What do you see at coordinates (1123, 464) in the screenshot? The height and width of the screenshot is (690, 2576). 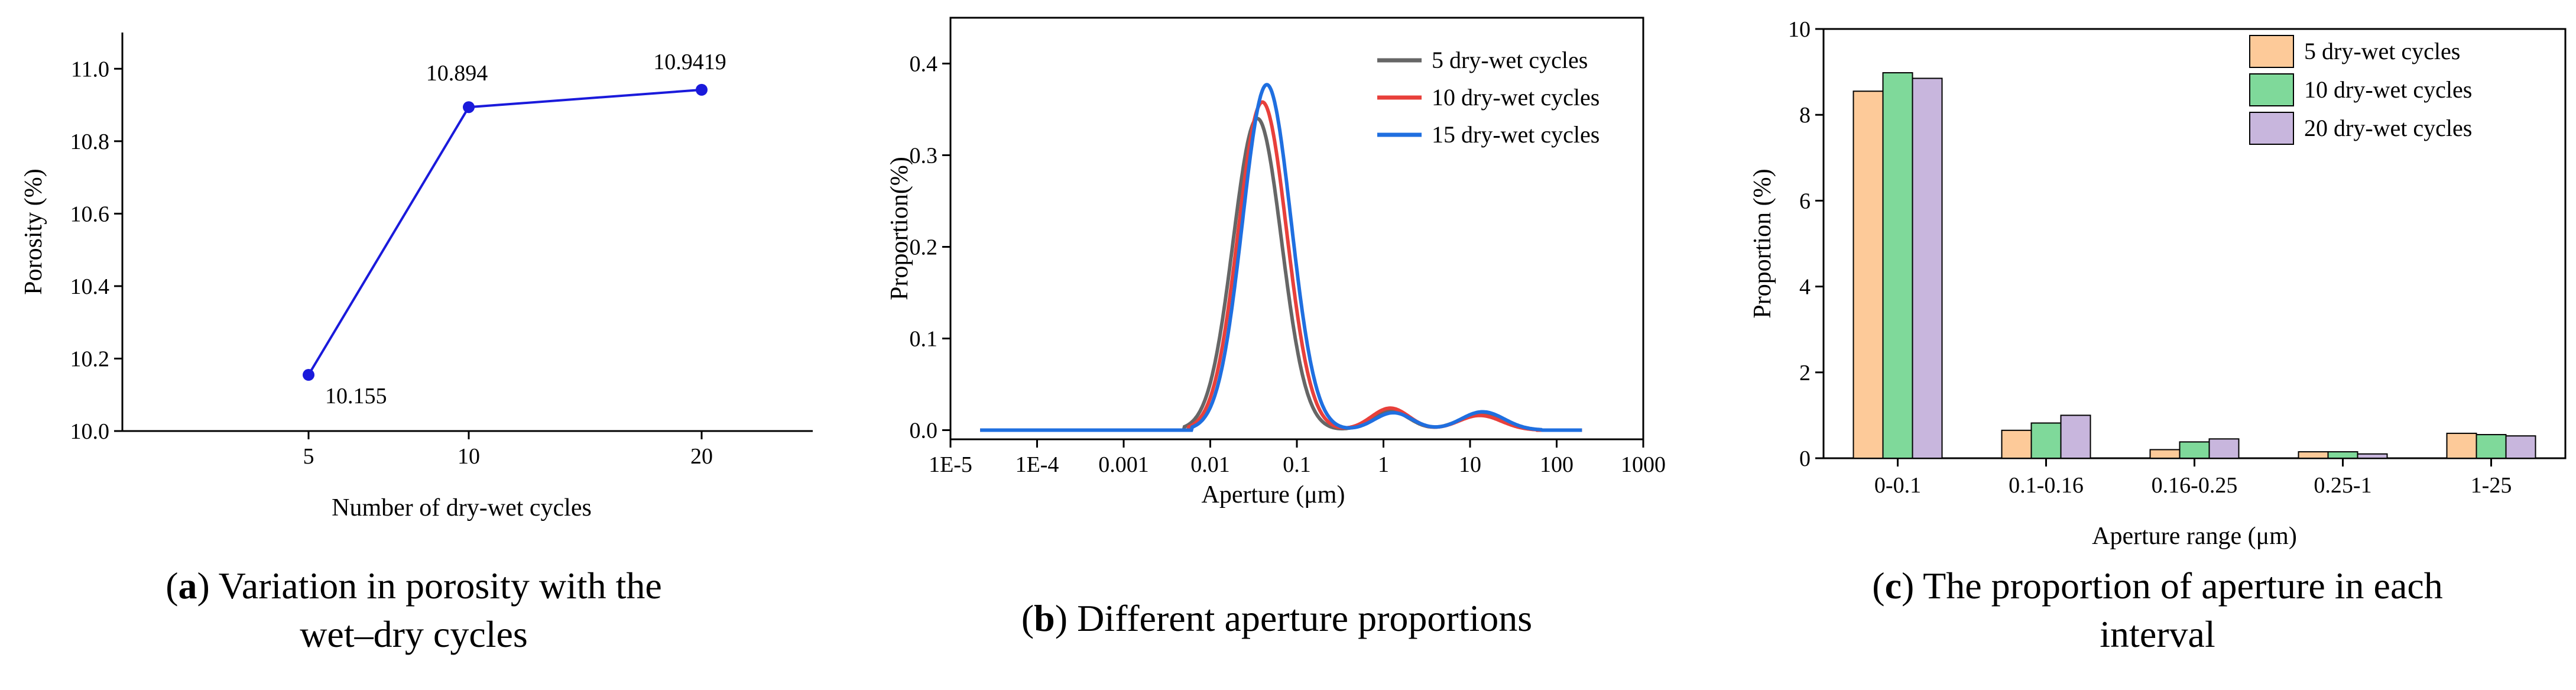 I see `b-xtick-label-2: 0.001` at bounding box center [1123, 464].